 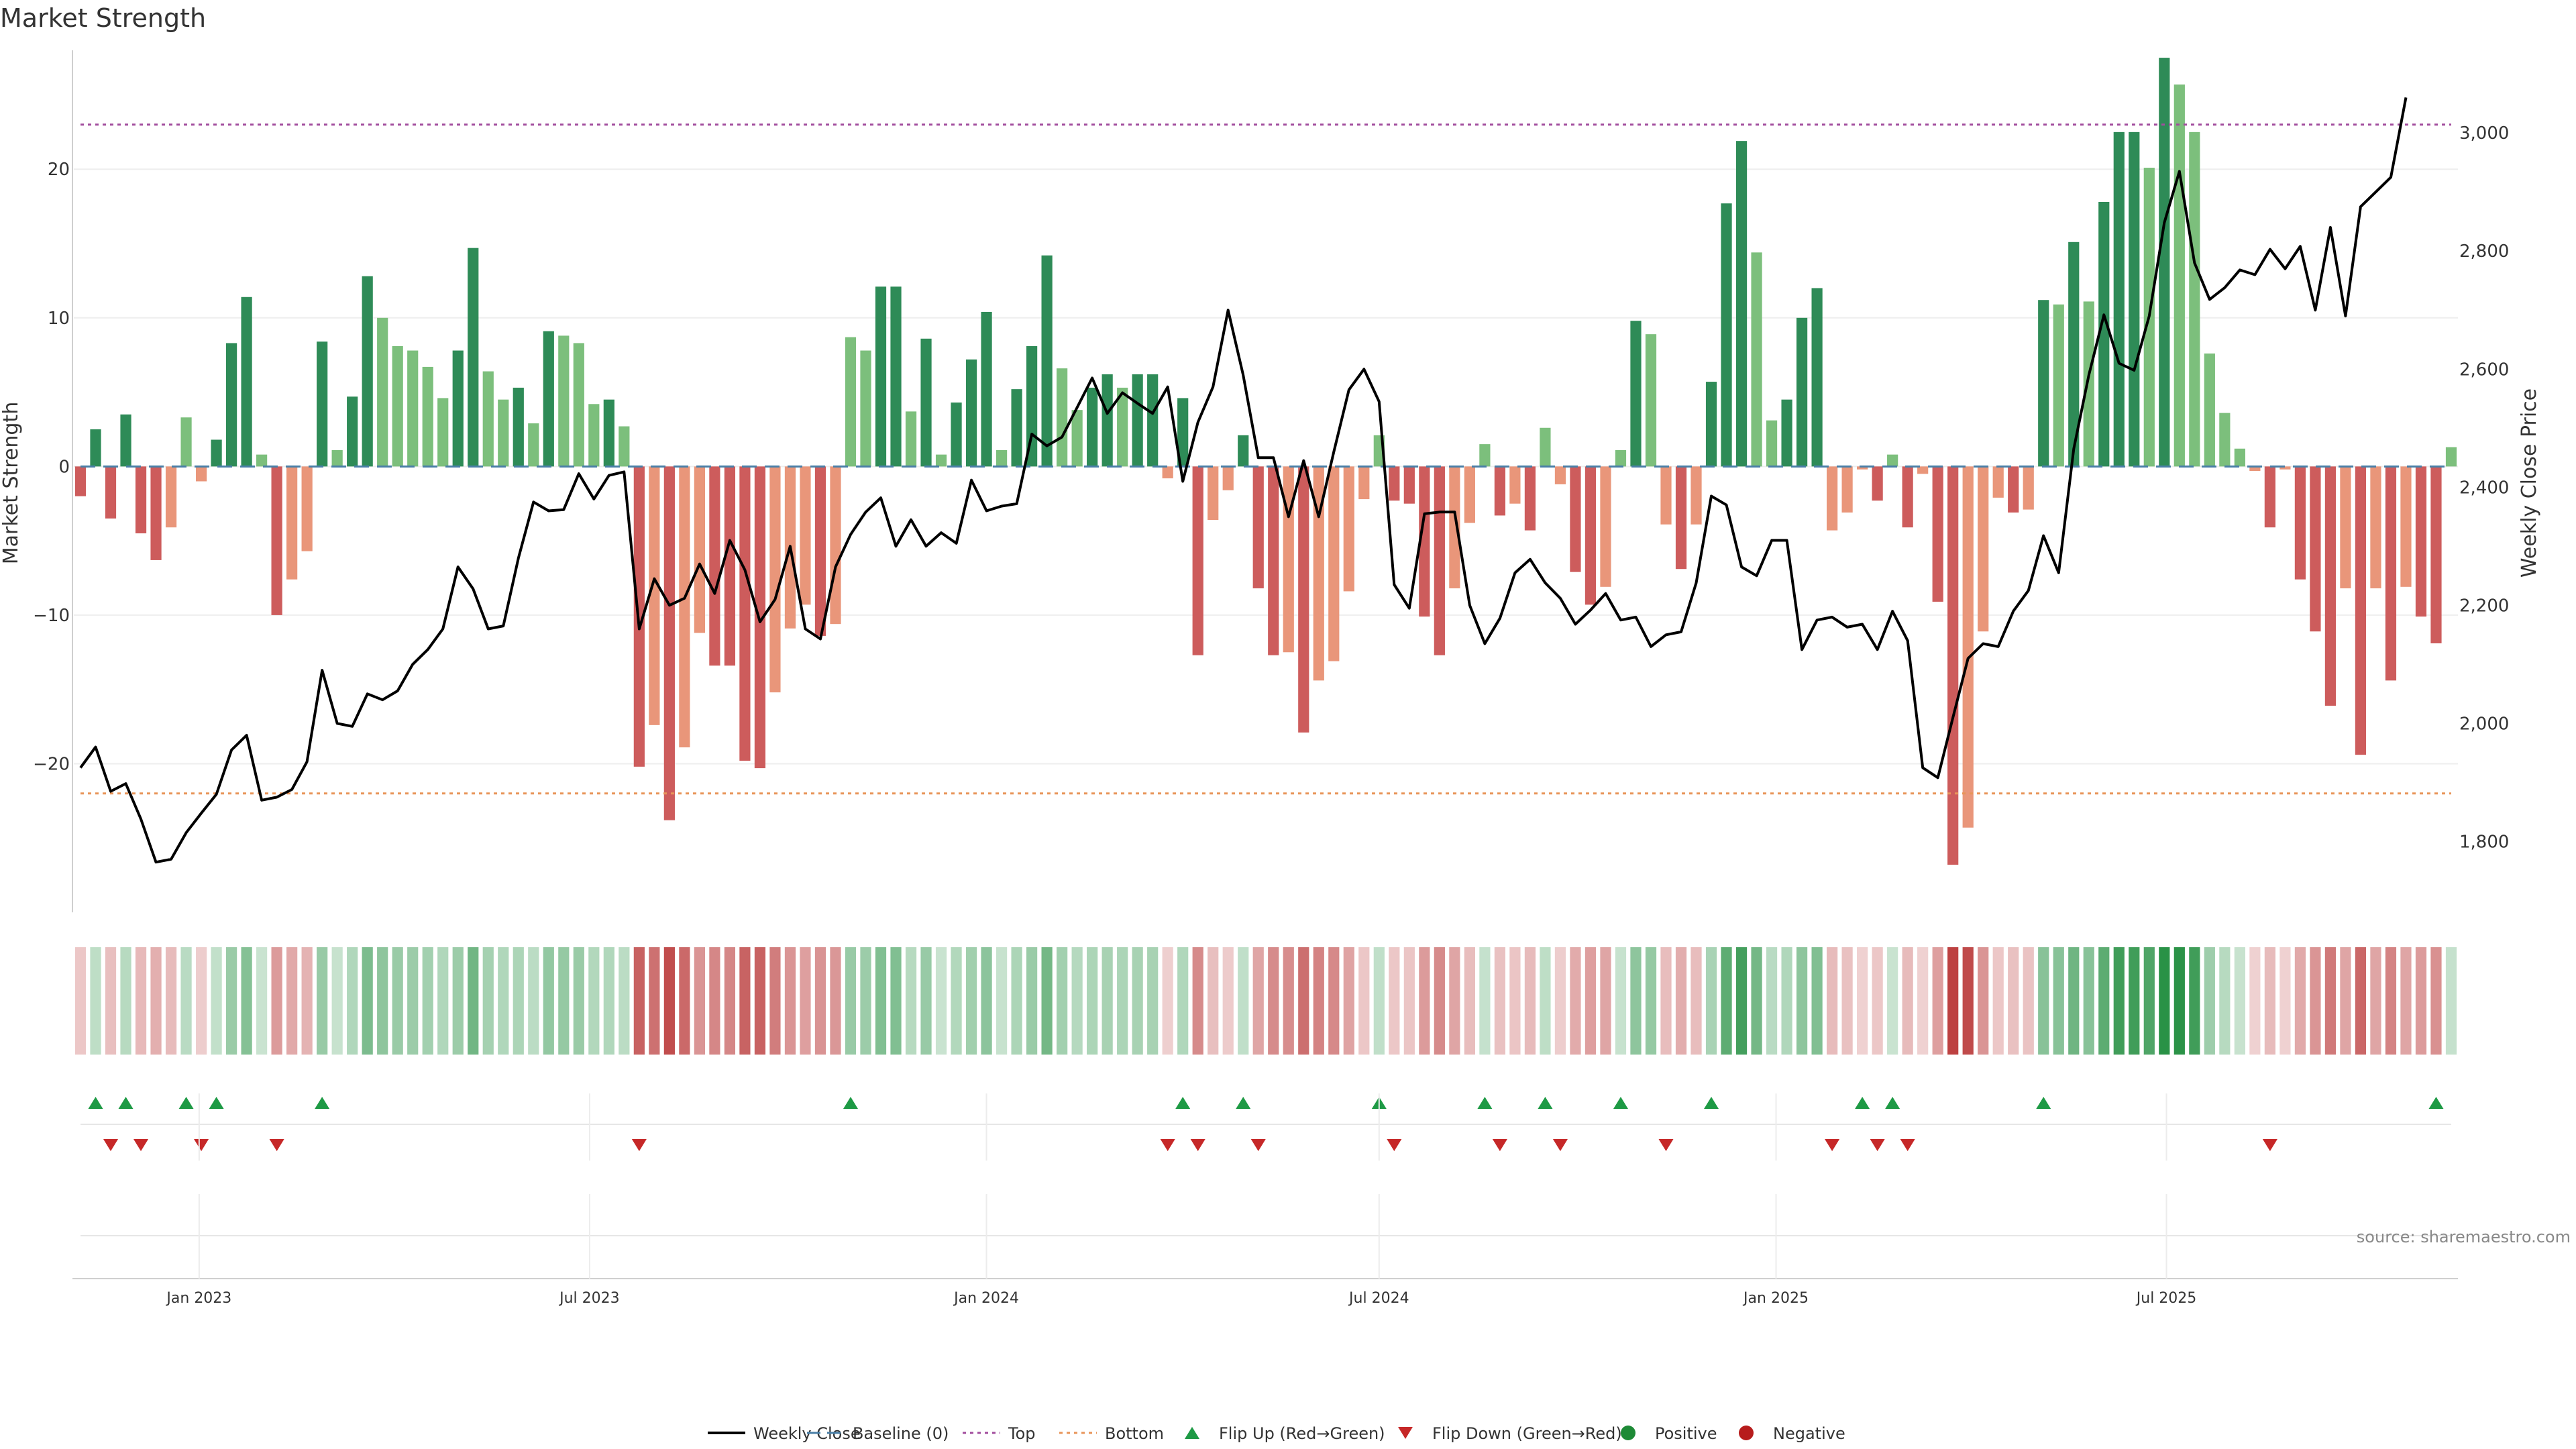 What do you see at coordinates (2484, 488) in the screenshot?
I see `right-tick-label: 2,400` at bounding box center [2484, 488].